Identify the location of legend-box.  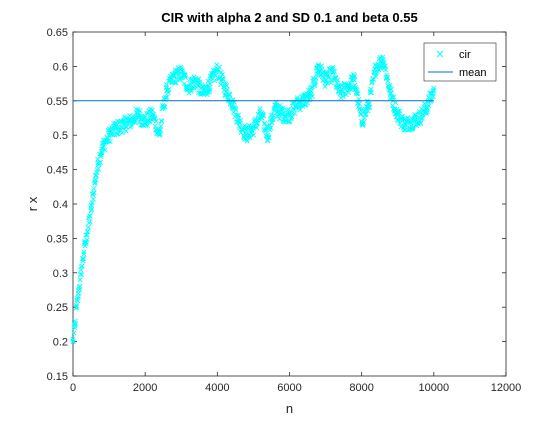
(460, 62).